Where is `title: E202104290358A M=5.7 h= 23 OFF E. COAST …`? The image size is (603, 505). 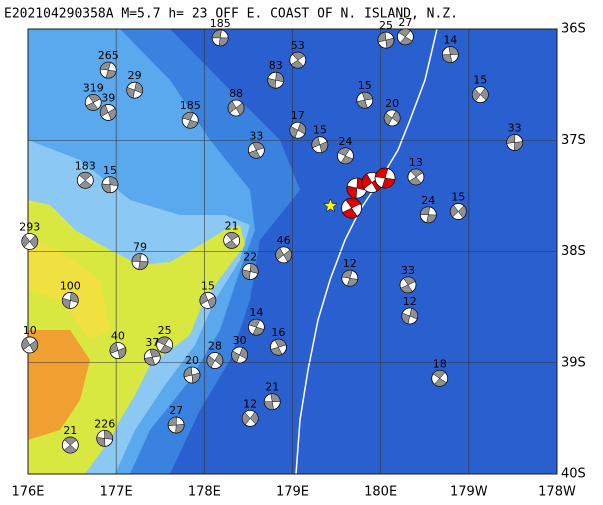
title: E202104290358A M=5.7 h= 23 OFF E. COAST … is located at coordinates (231, 14).